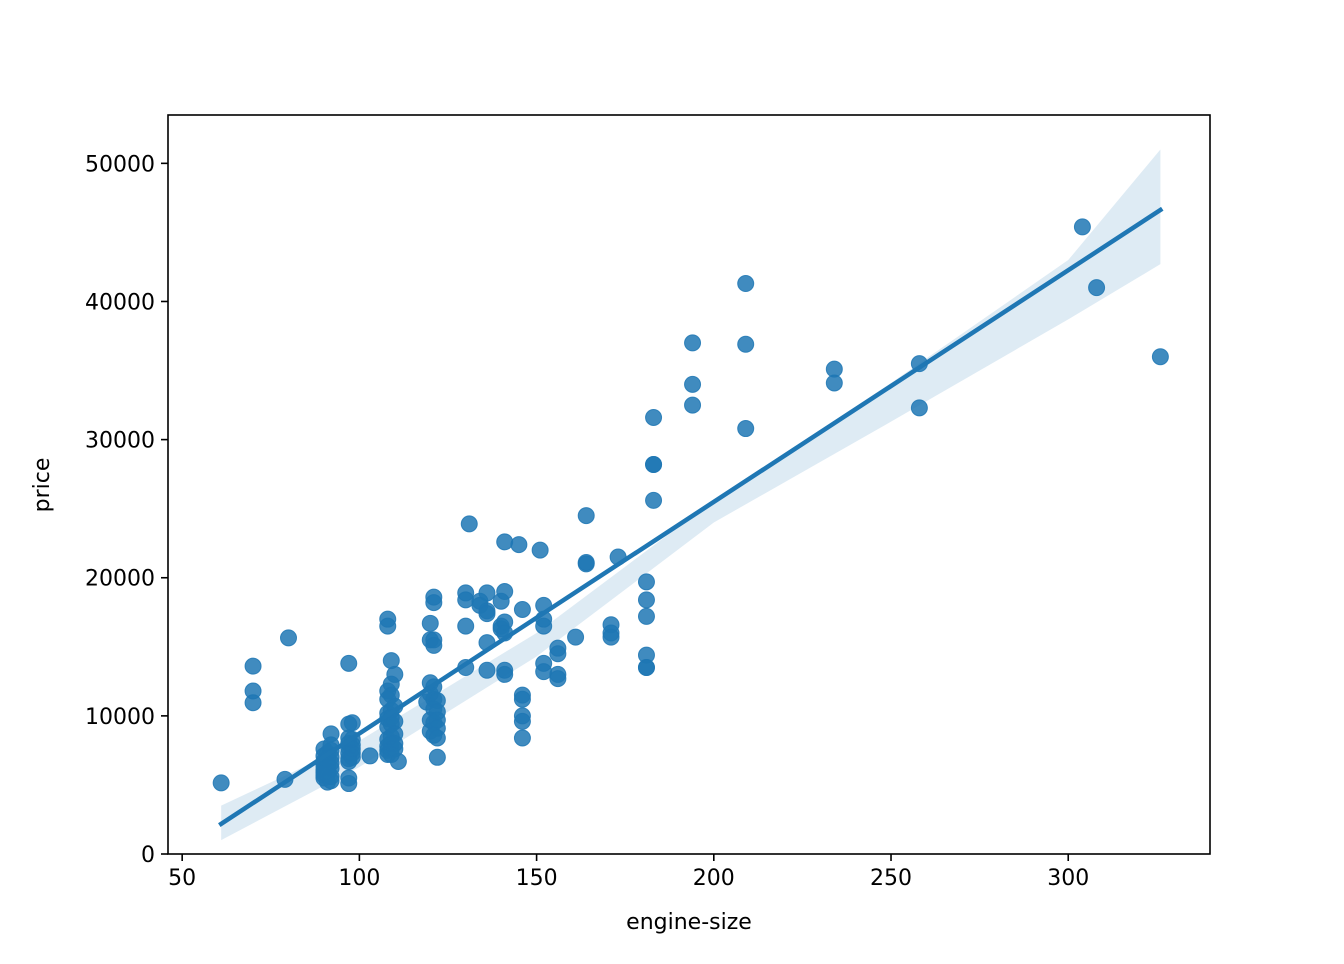  Describe the element at coordinates (120, 717) in the screenshot. I see `y-tick-label: 10000` at that location.